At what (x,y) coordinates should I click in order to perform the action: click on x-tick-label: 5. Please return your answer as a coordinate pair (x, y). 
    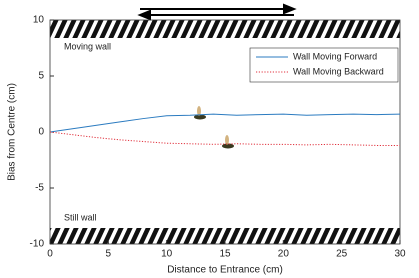
    Looking at the image, I should click on (109, 254).